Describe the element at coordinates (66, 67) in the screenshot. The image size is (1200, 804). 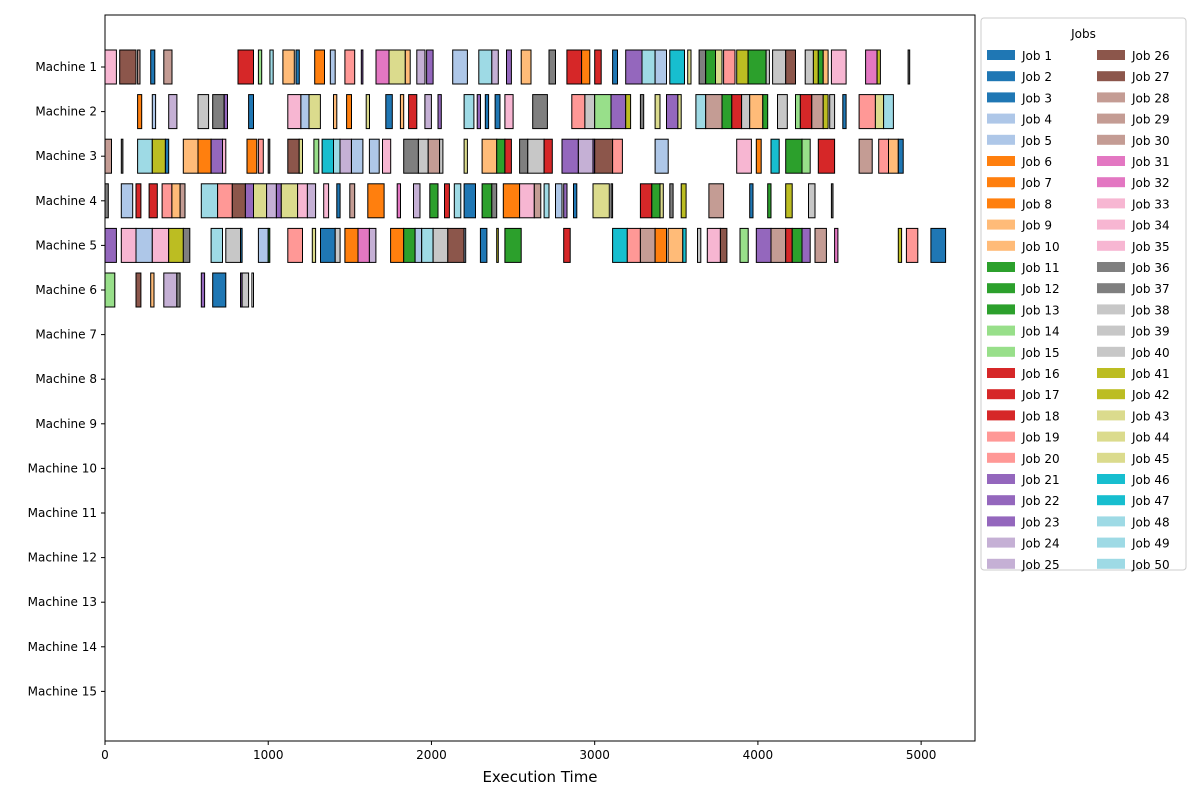
I see `y-tick-label: Machine 1` at that location.